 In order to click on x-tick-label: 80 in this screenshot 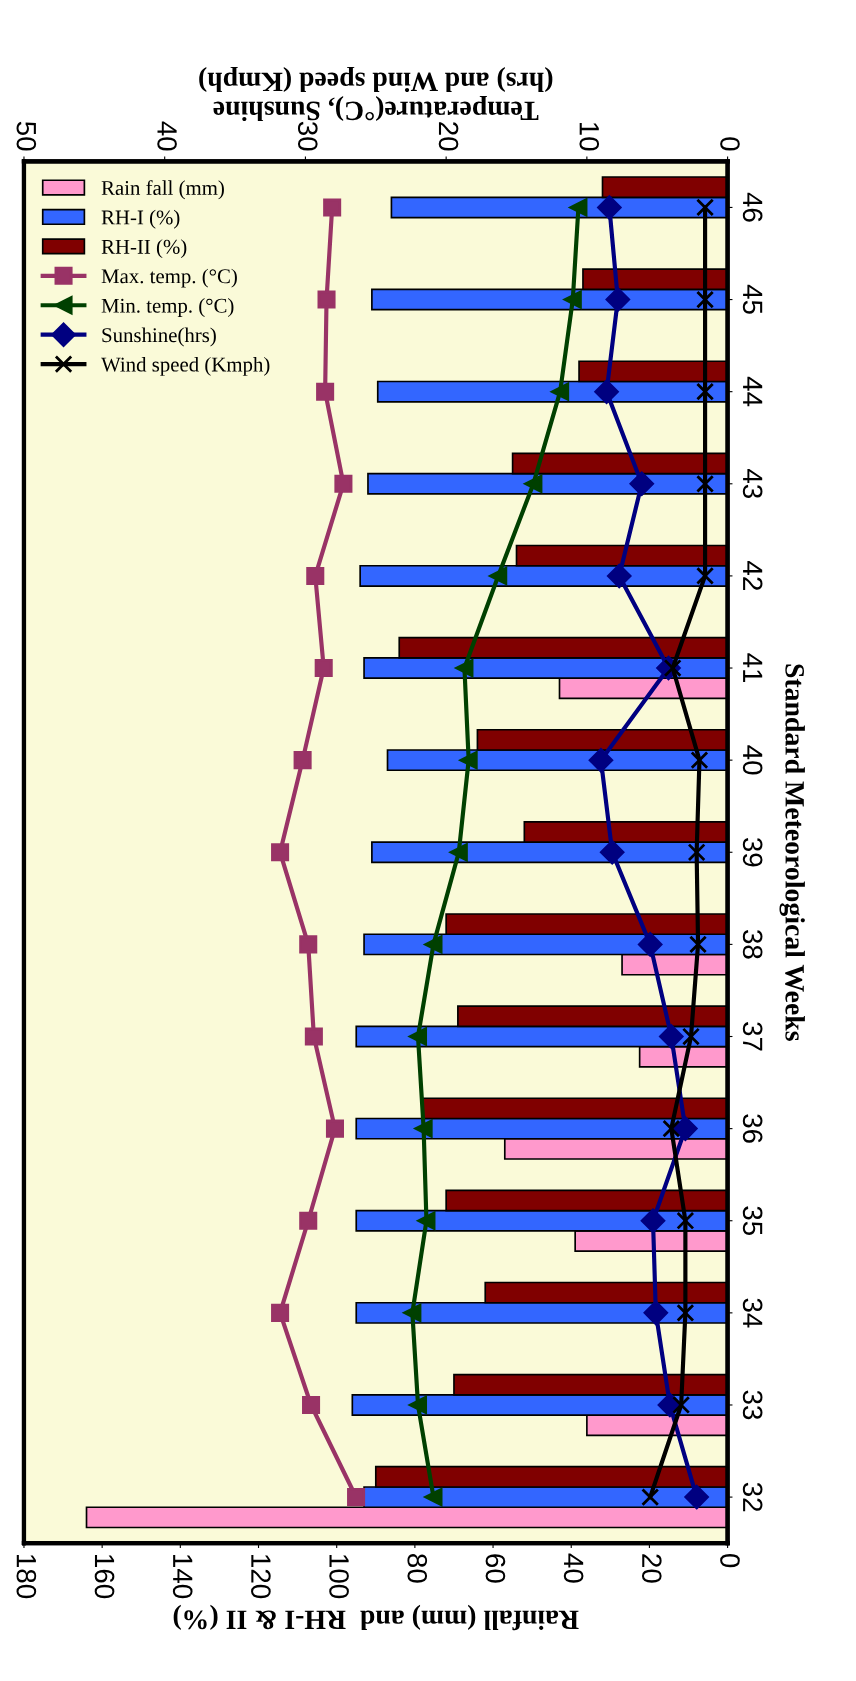, I will do `click(417, 1568)`.